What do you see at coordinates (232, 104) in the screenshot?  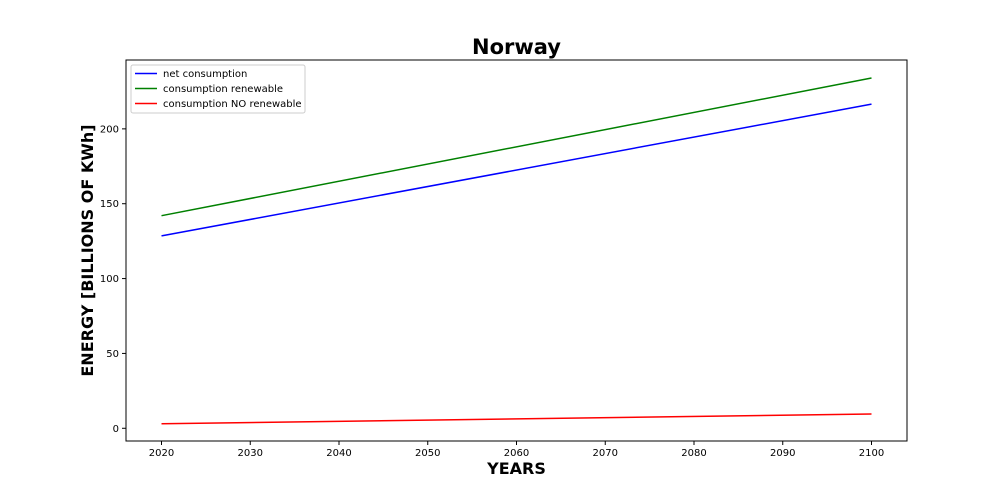 I see `legend-label: consumption NO renewable` at bounding box center [232, 104].